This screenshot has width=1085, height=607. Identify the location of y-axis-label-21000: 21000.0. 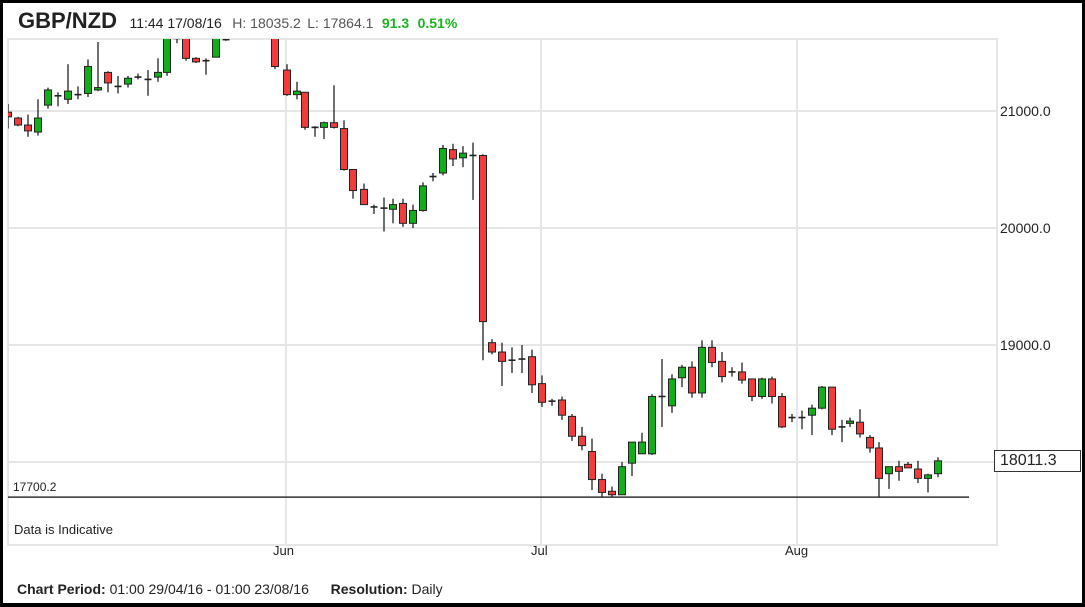
(1025, 111).